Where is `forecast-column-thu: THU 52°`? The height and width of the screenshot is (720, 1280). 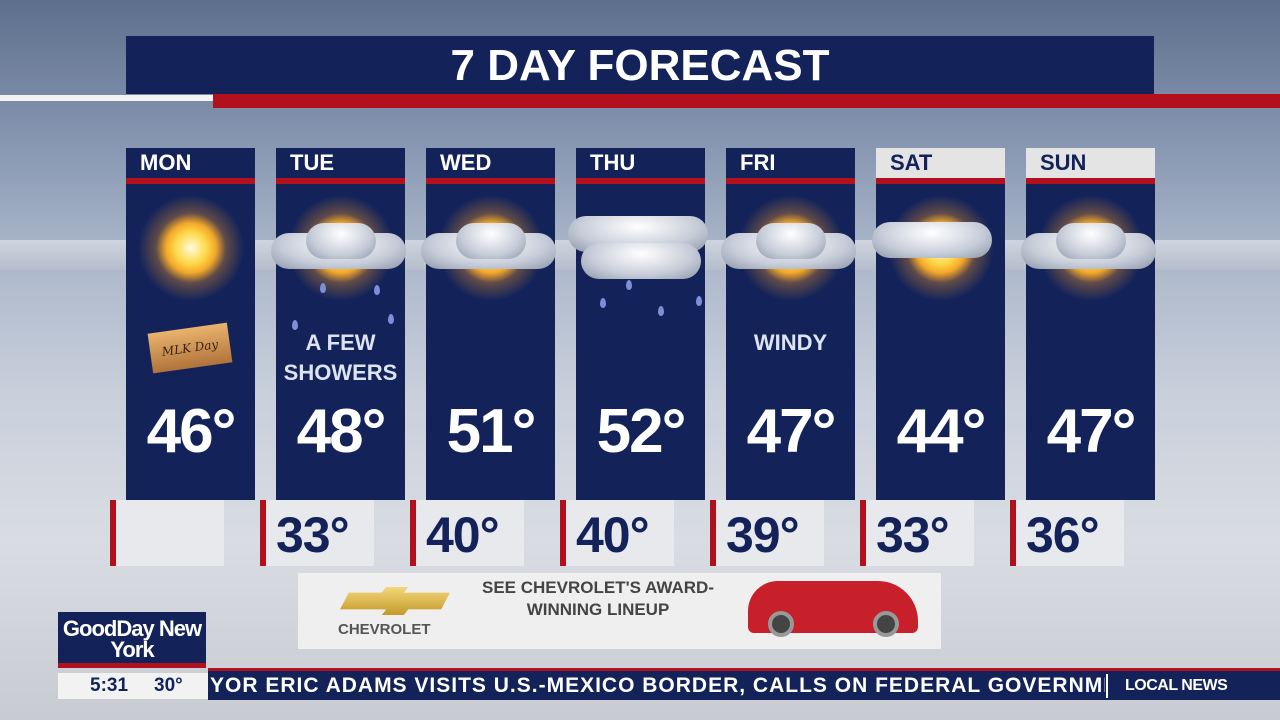 forecast-column-thu: THU 52° is located at coordinates (638, 324).